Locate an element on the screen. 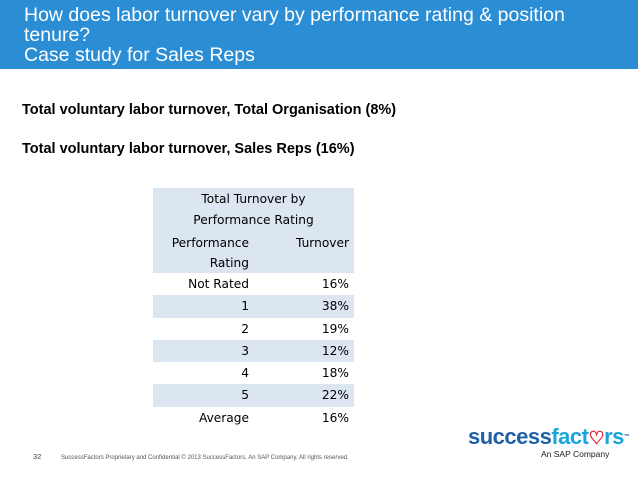  org-turnover-value: (8%) is located at coordinates (381, 110).